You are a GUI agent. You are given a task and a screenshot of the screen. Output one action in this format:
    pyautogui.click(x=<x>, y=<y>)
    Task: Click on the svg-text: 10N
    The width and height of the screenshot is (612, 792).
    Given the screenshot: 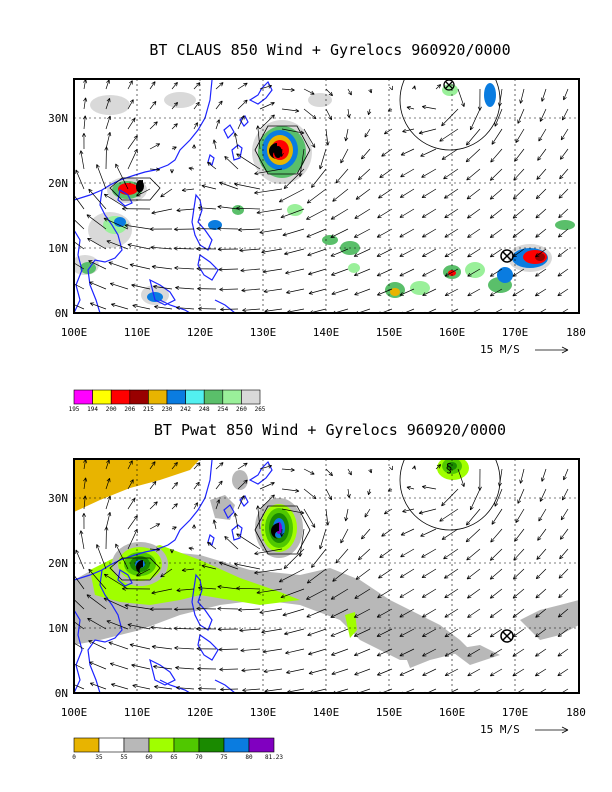 What is the action you would take?
    pyautogui.click(x=58, y=628)
    